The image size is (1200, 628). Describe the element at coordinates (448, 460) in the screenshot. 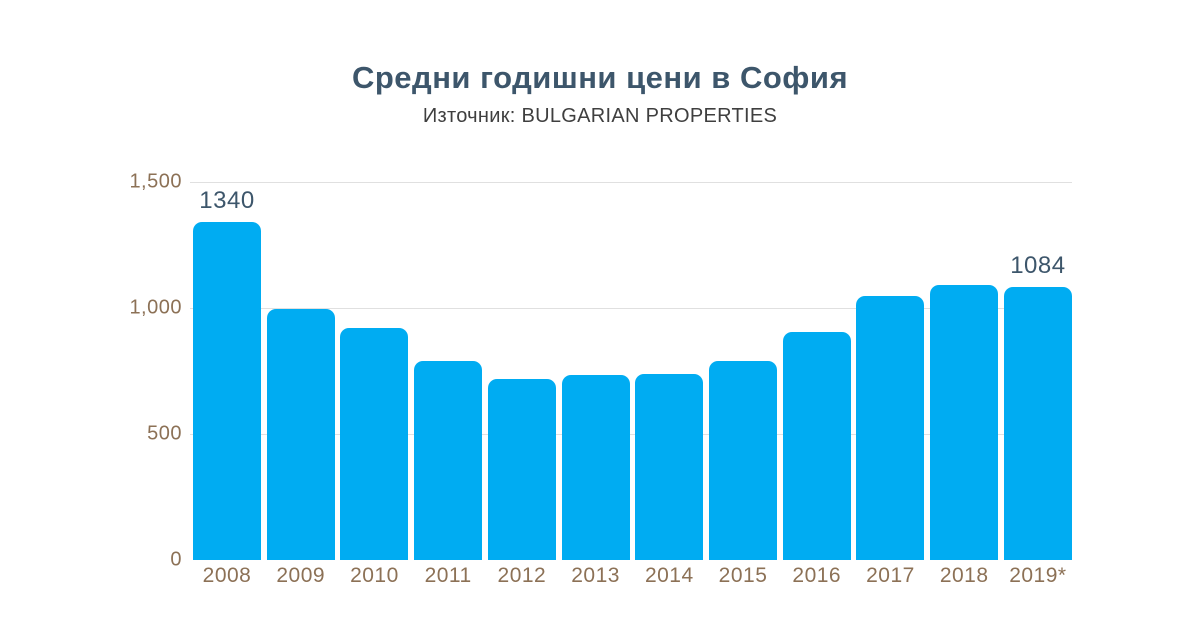

I see `bar-2011` at that location.